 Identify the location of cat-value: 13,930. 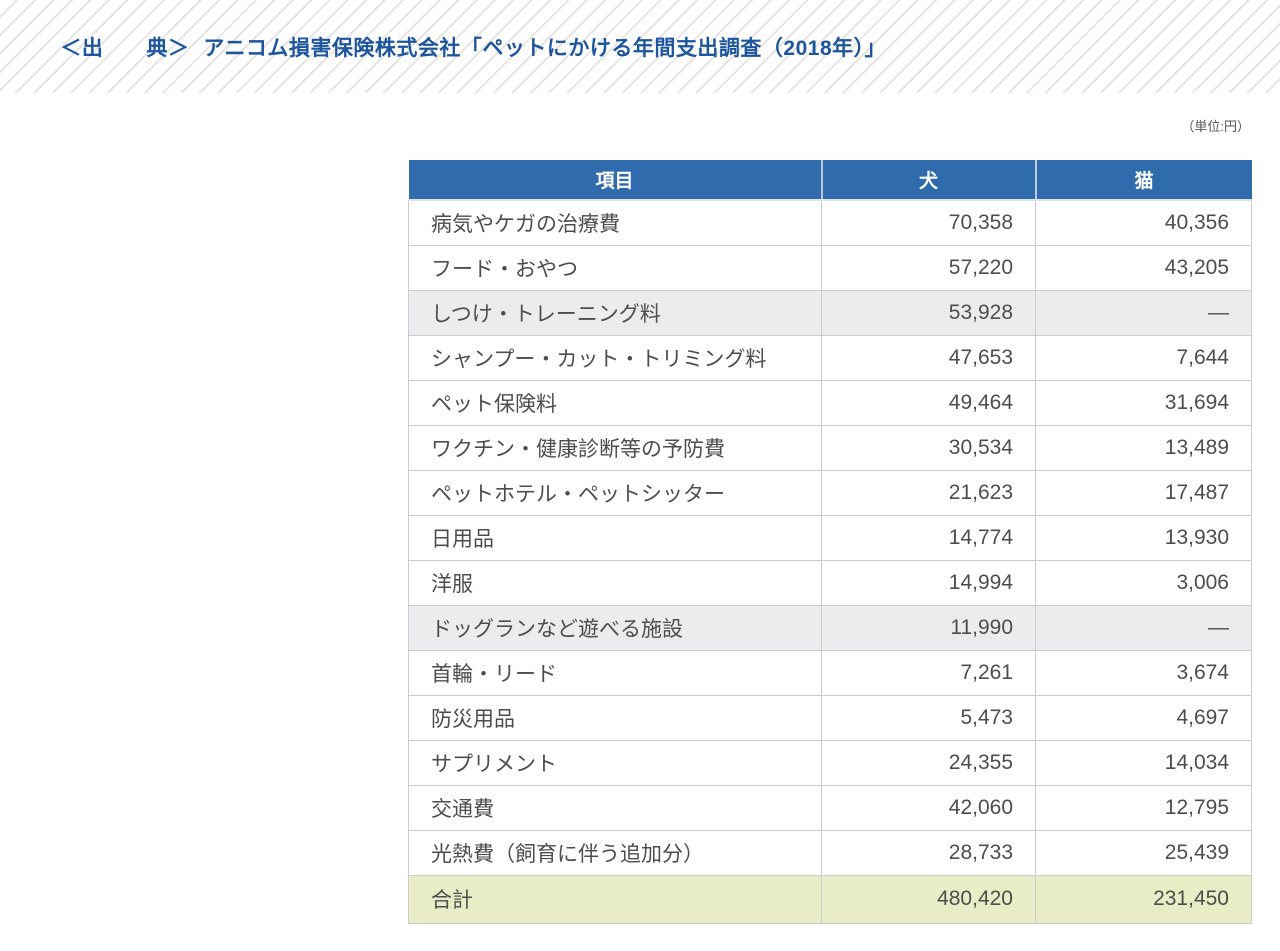
(1143, 537).